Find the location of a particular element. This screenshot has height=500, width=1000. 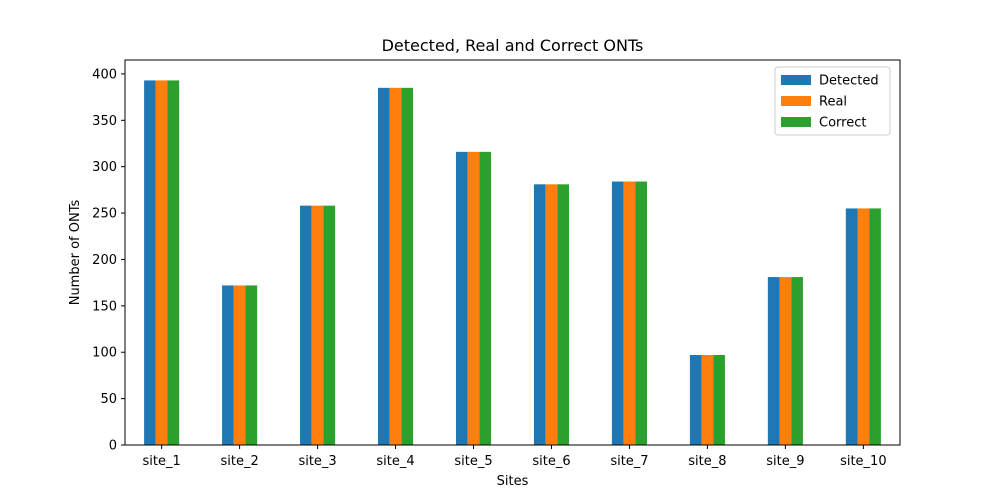

x-tick-label: site_2 is located at coordinates (239, 461).